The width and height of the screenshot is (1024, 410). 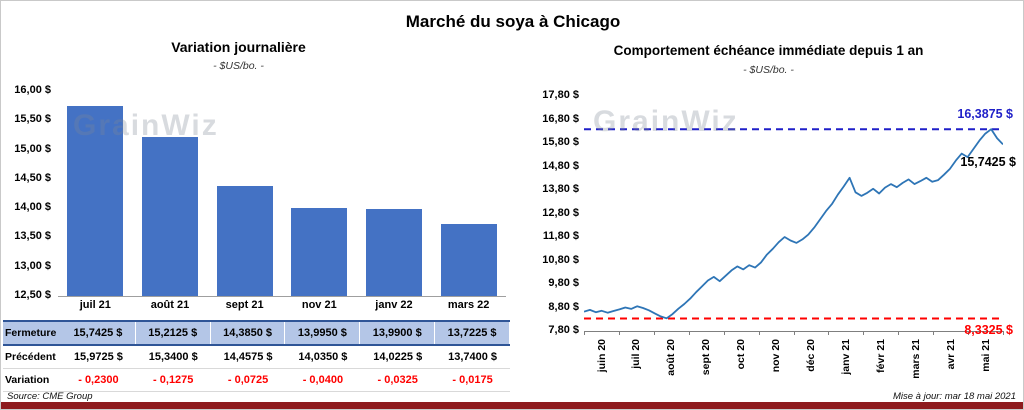 I want to click on table-row-label: Précédent, so click(x=30, y=357).